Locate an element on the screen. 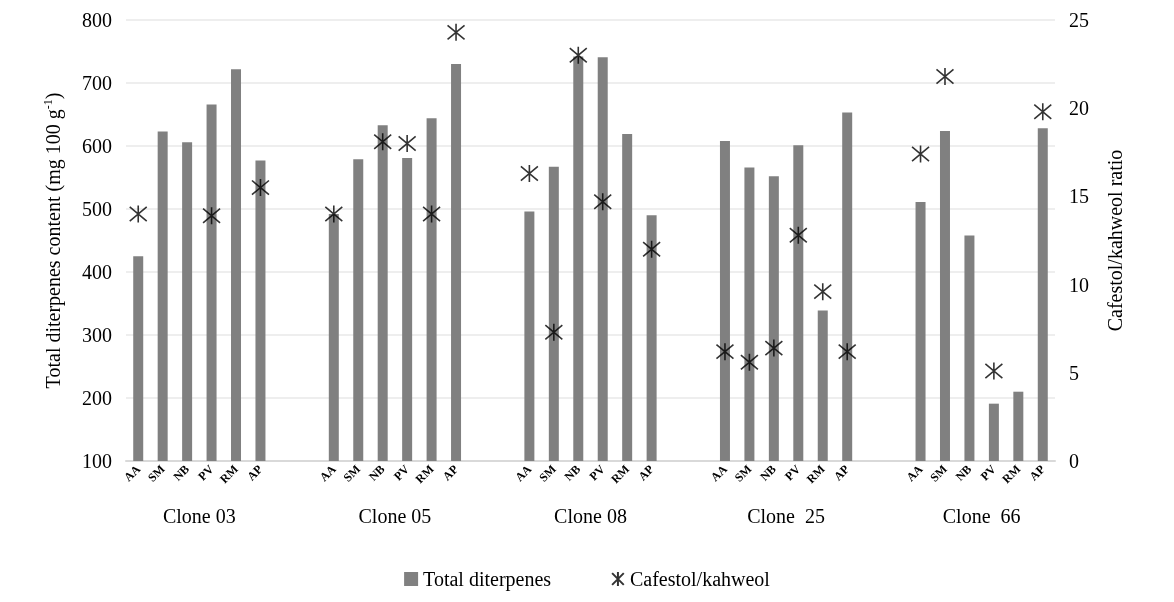  legend-label: Total diterpenes is located at coordinates (487, 579).